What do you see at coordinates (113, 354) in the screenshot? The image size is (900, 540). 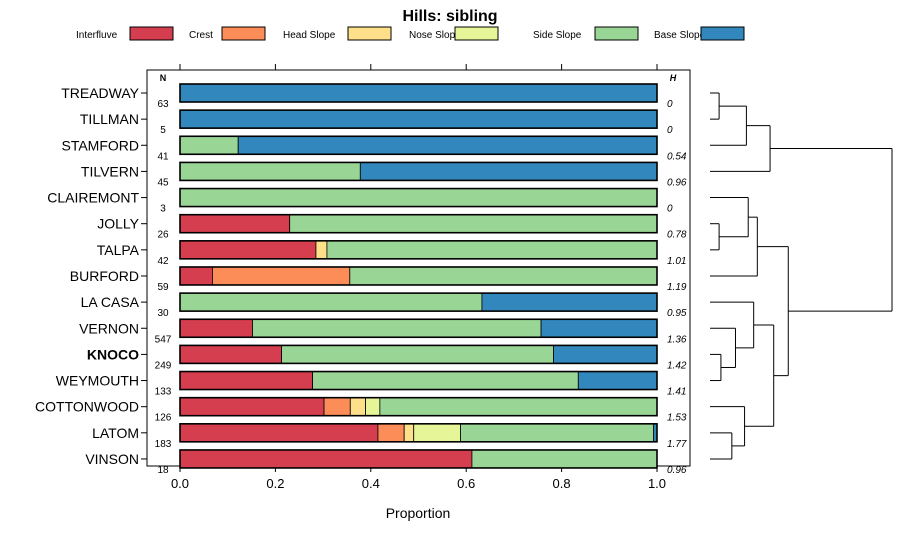 I see `category-label-knoco: KNOCO` at bounding box center [113, 354].